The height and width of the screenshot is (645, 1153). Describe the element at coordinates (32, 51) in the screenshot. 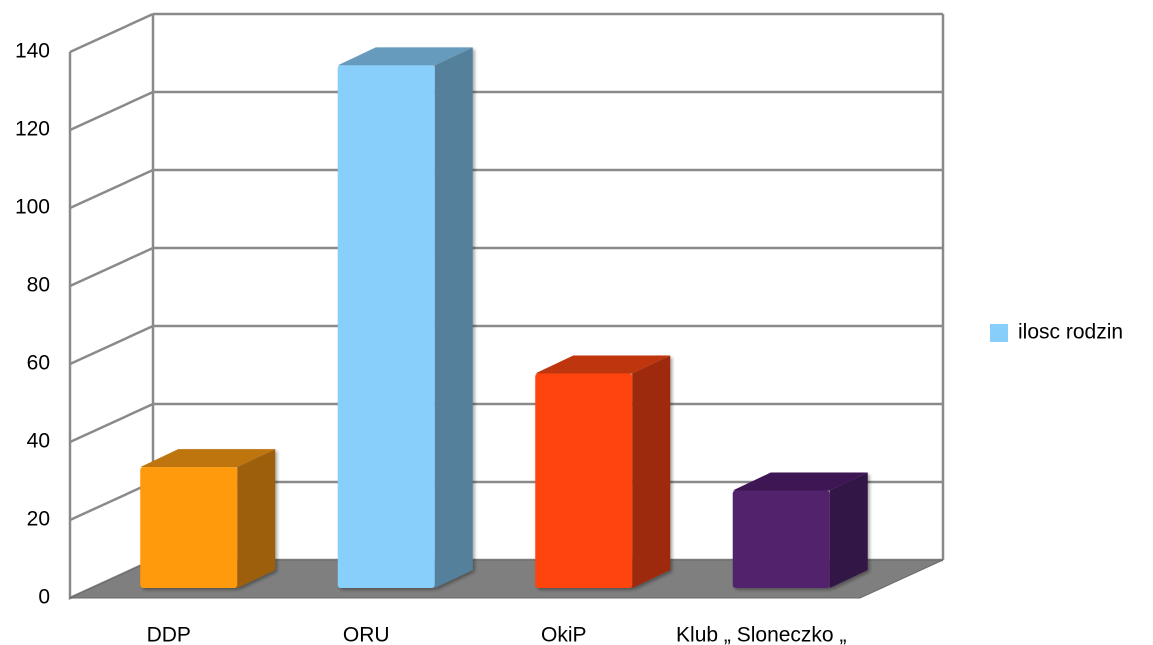

I see `y-tick-label: 140` at that location.